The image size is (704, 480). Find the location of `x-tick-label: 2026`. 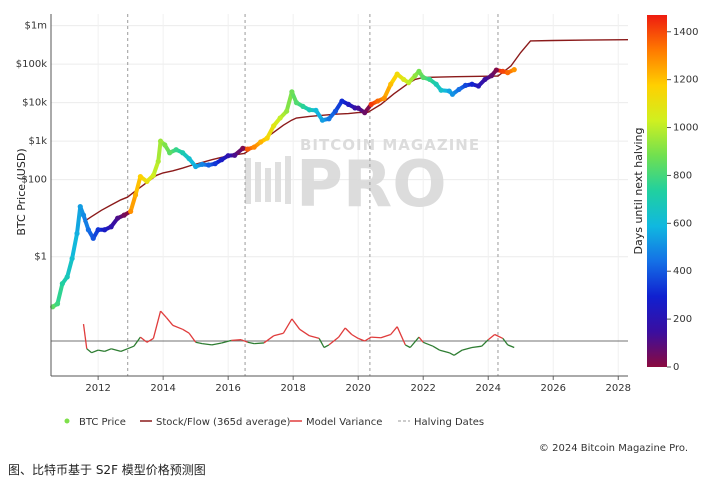

x-tick-label: 2026 is located at coordinates (553, 388).